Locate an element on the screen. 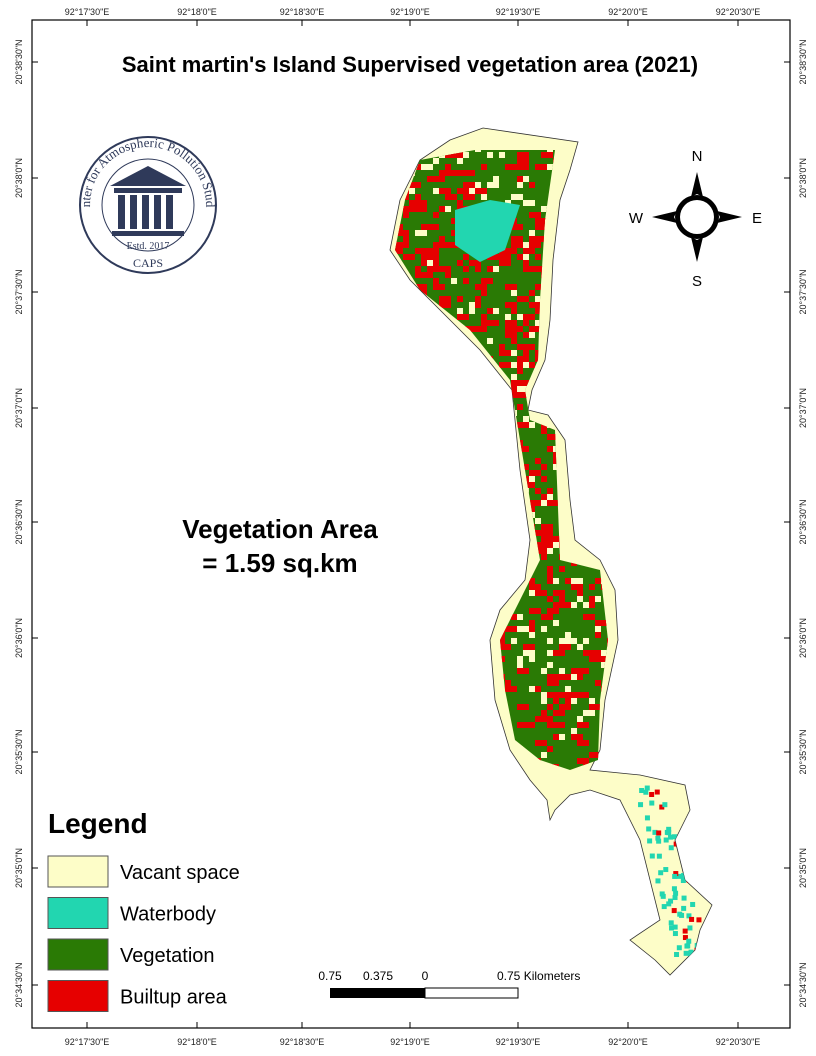 This screenshot has height=1056, width=816. legend-label: Vegetation is located at coordinates (167, 956).